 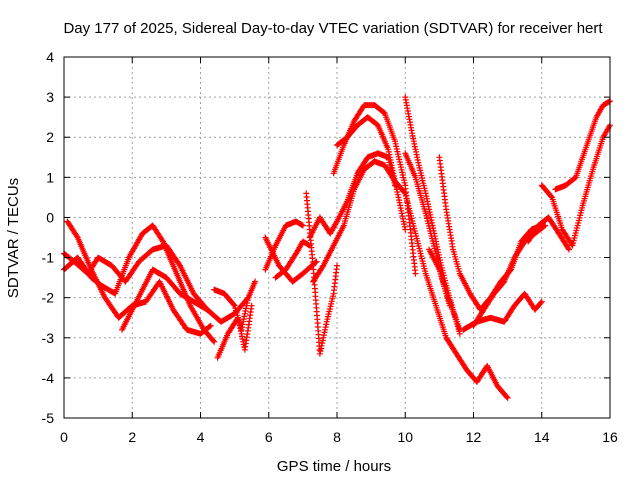 I want to click on series-track-q, so click(x=444, y=289).